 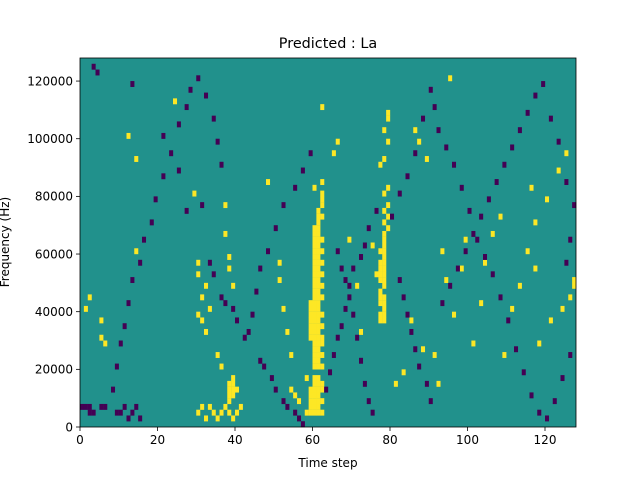 I want to click on x-tick-label: 60, so click(x=312, y=440).